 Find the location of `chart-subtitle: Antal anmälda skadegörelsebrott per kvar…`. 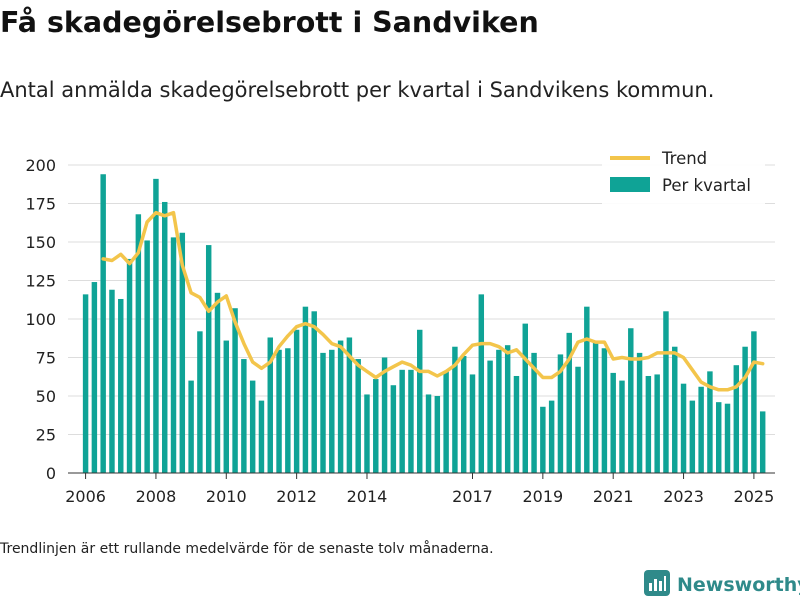

chart-subtitle: Antal anmälda skadegörelsebrott per kvar… is located at coordinates (357, 90).